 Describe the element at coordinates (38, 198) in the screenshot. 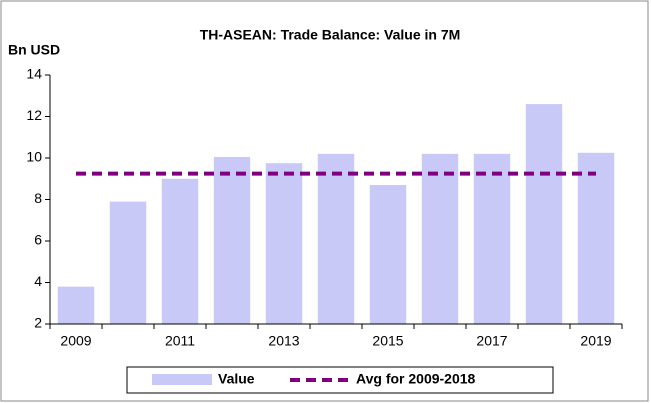

I see `y-tick-label: 8` at that location.